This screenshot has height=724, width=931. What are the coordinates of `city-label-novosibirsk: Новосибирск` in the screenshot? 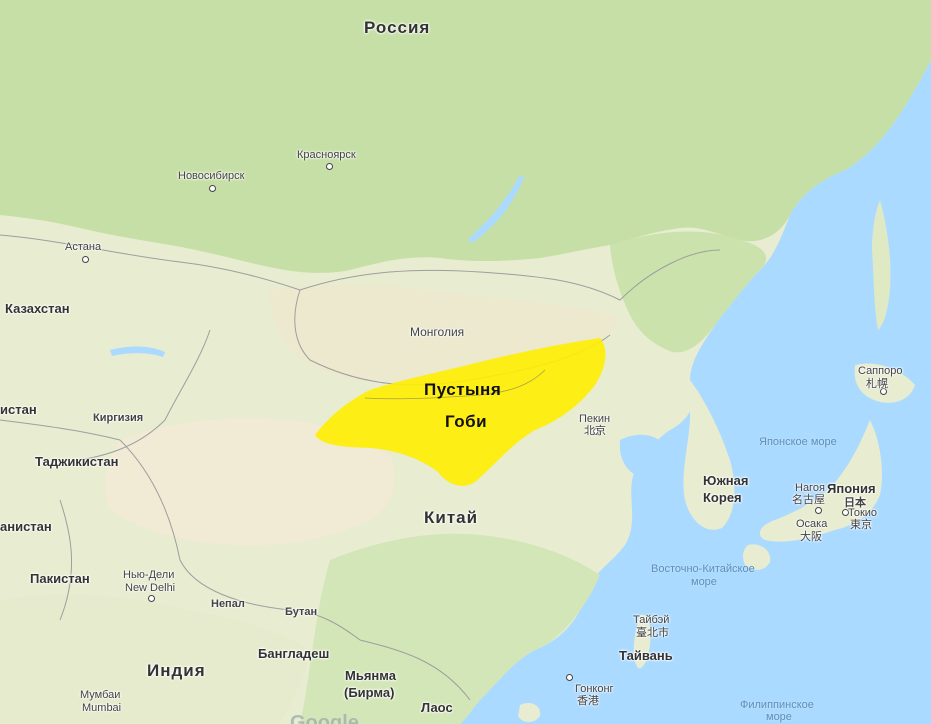 It's located at (211, 176).